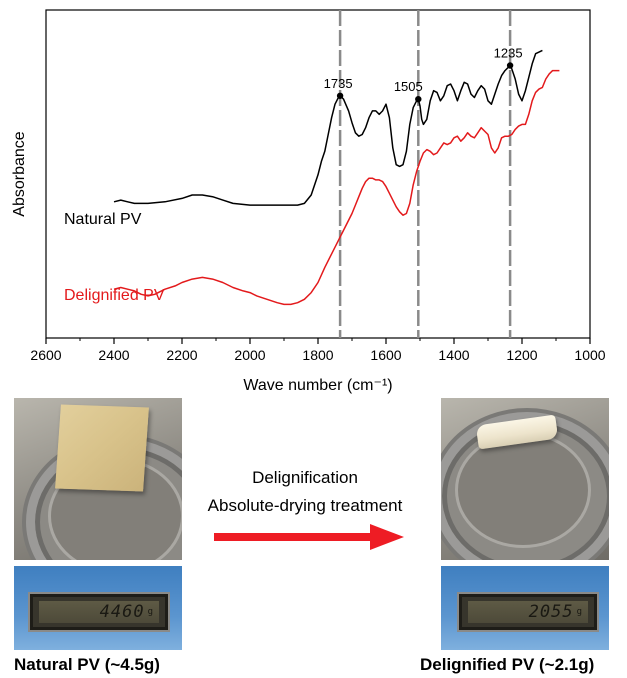 The height and width of the screenshot is (678, 627). Describe the element at coordinates (150, 612) in the screenshot. I see `lcd-left-unit: g` at that location.